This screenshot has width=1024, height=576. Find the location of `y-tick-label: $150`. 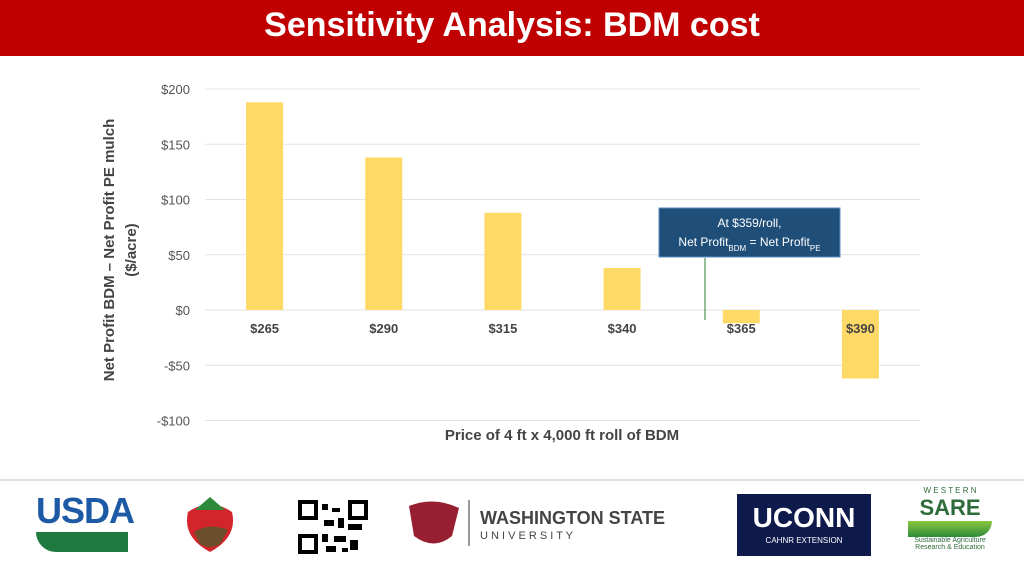

y-tick-label: $150 is located at coordinates (175, 144).